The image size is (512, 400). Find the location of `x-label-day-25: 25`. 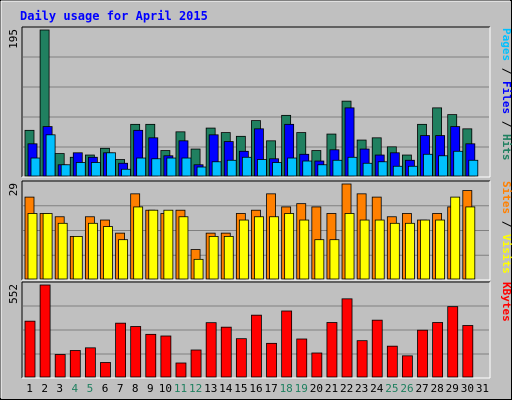

x-label-day-25: 25 is located at coordinates (391, 388).